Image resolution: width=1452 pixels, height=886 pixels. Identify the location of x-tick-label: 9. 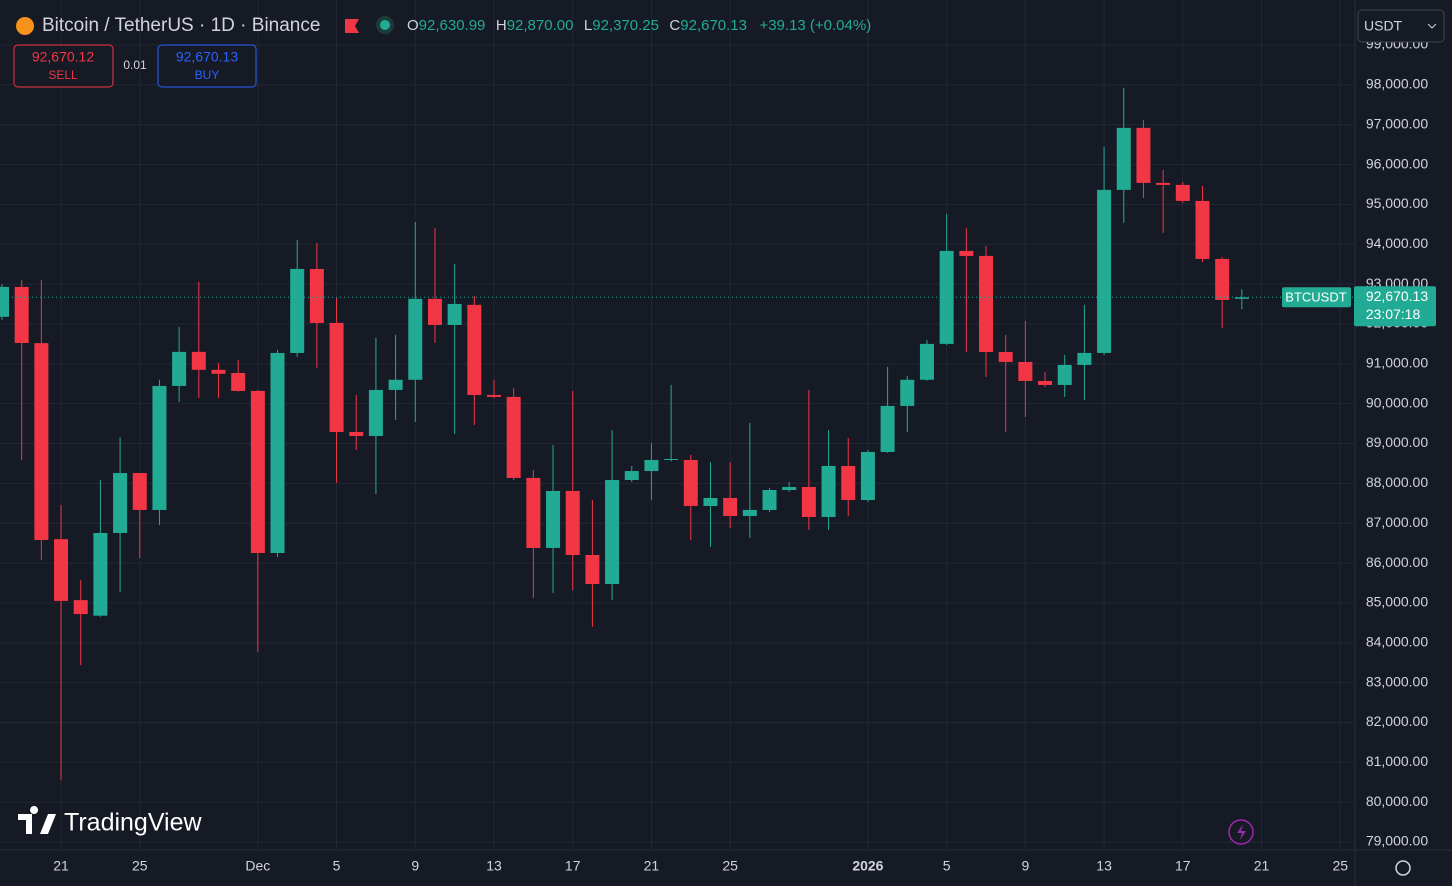
(415, 866).